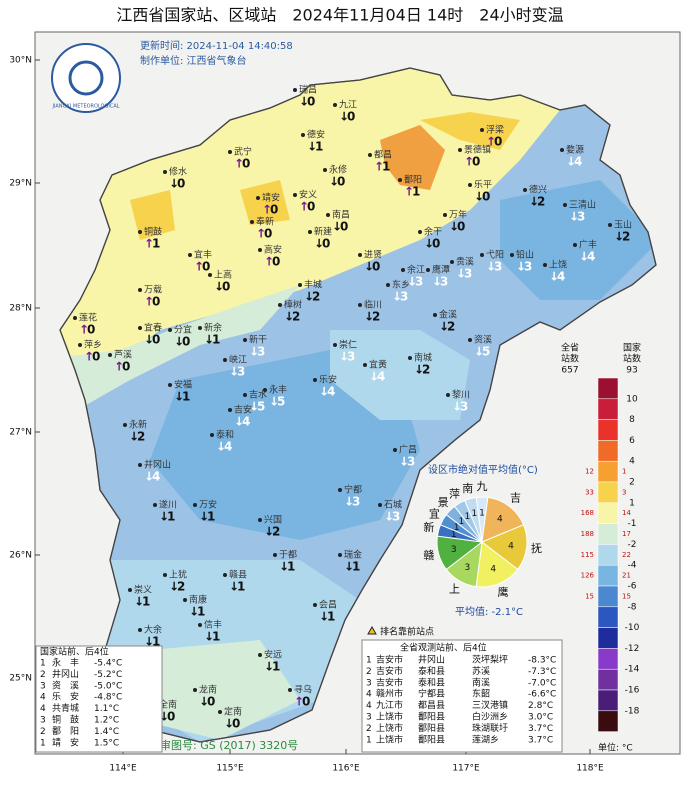 The height and width of the screenshot is (785, 690). Describe the element at coordinates (273, 250) in the screenshot. I see `station-name: 高安` at that location.